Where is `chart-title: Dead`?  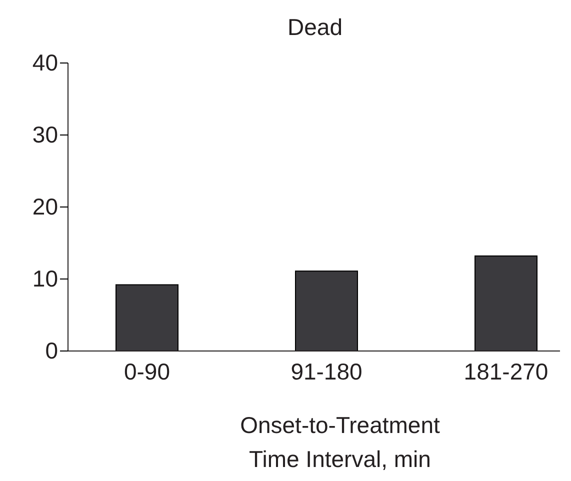 chart-title: Dead is located at coordinates (315, 27).